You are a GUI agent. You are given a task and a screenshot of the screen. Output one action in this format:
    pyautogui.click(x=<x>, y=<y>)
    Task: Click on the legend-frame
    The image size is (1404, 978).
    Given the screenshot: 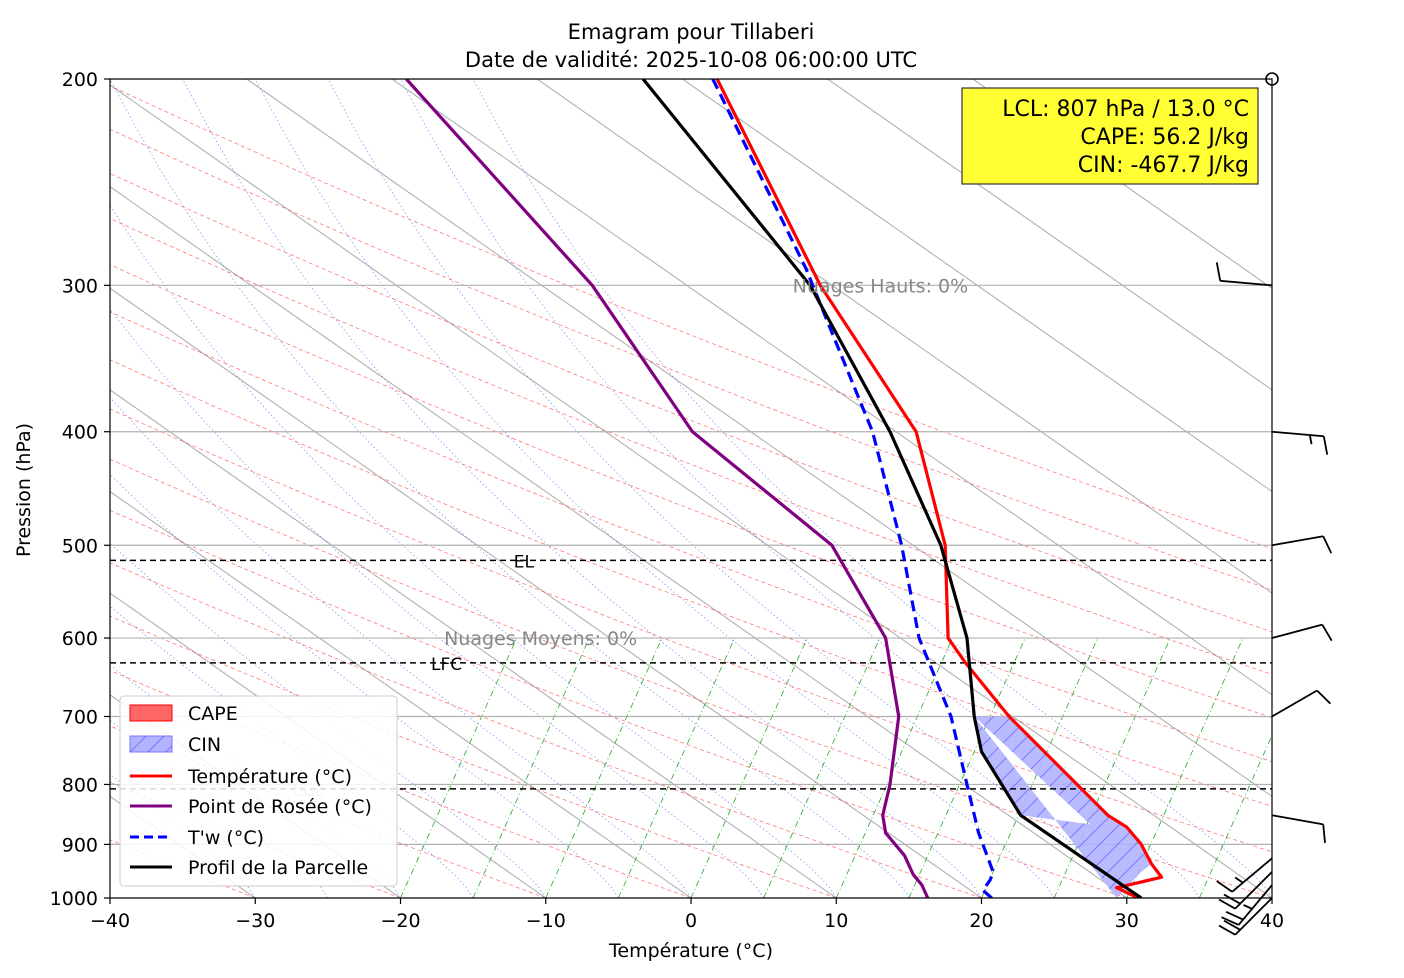 What is the action you would take?
    pyautogui.click(x=258, y=791)
    